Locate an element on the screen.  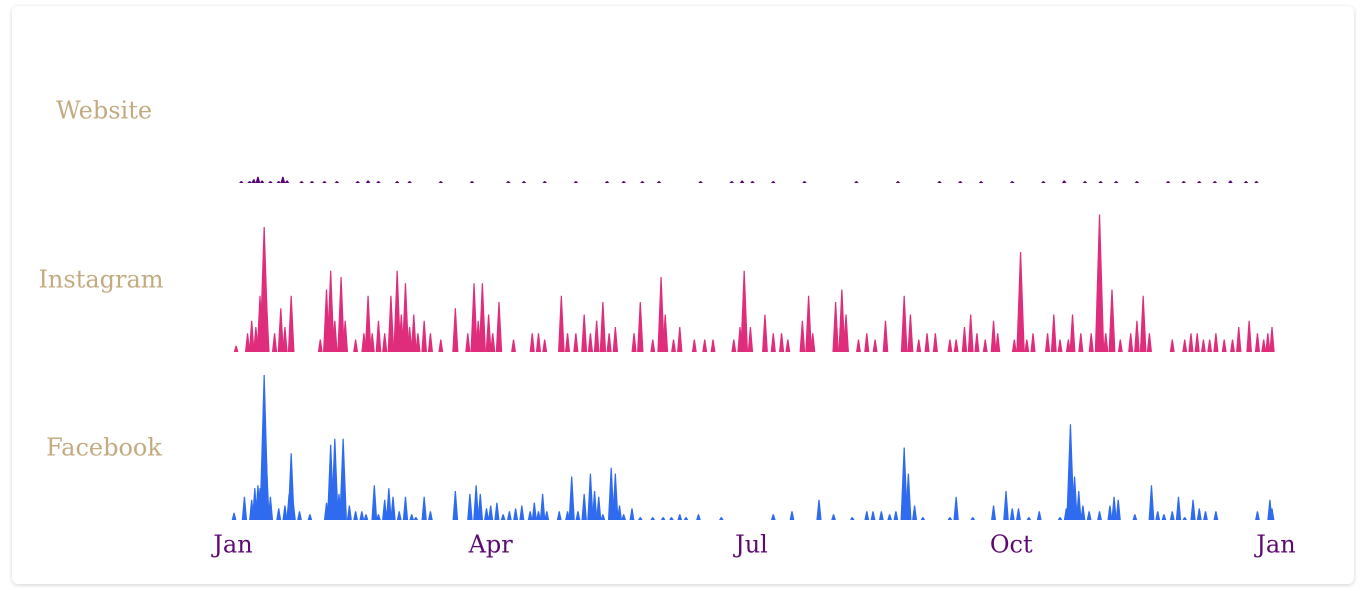
series-label-facebook: Facebook is located at coordinates (104, 448).